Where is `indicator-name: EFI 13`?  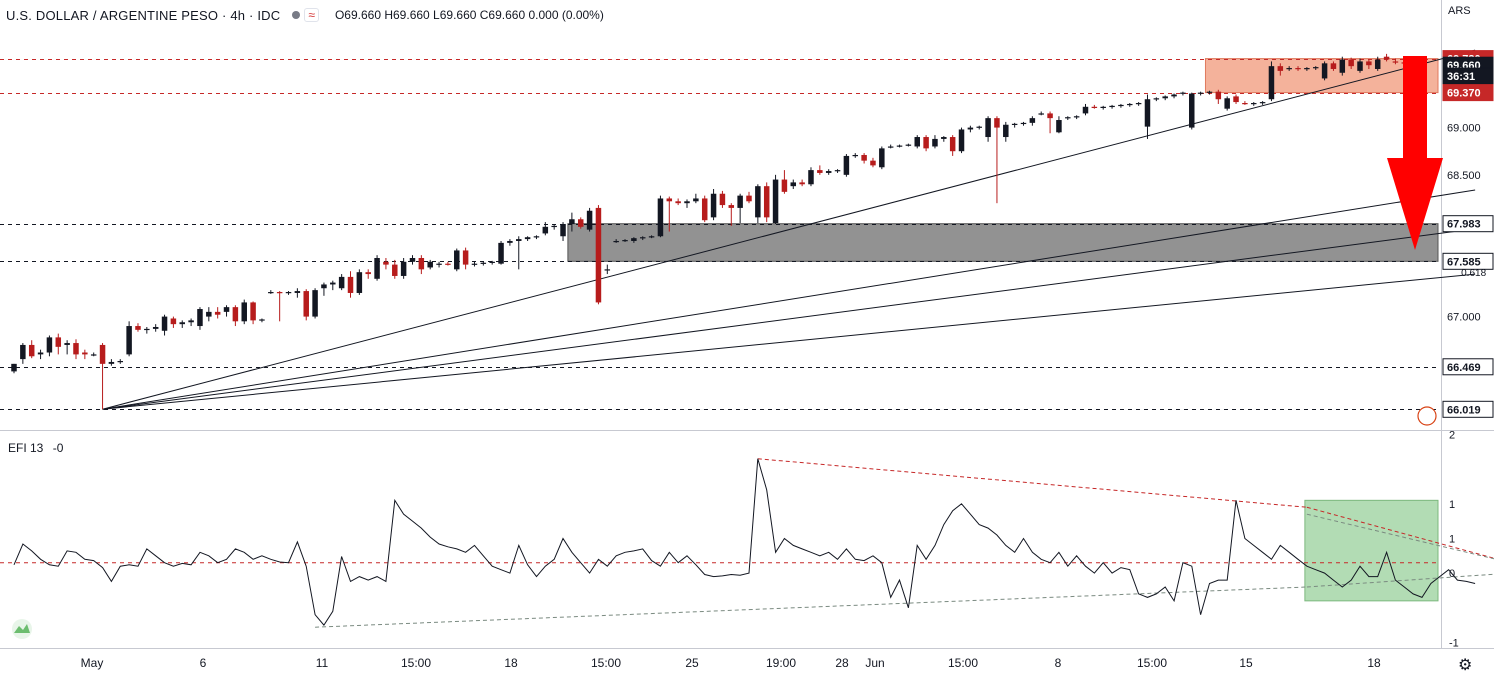 indicator-name: EFI 13 is located at coordinates (26, 448).